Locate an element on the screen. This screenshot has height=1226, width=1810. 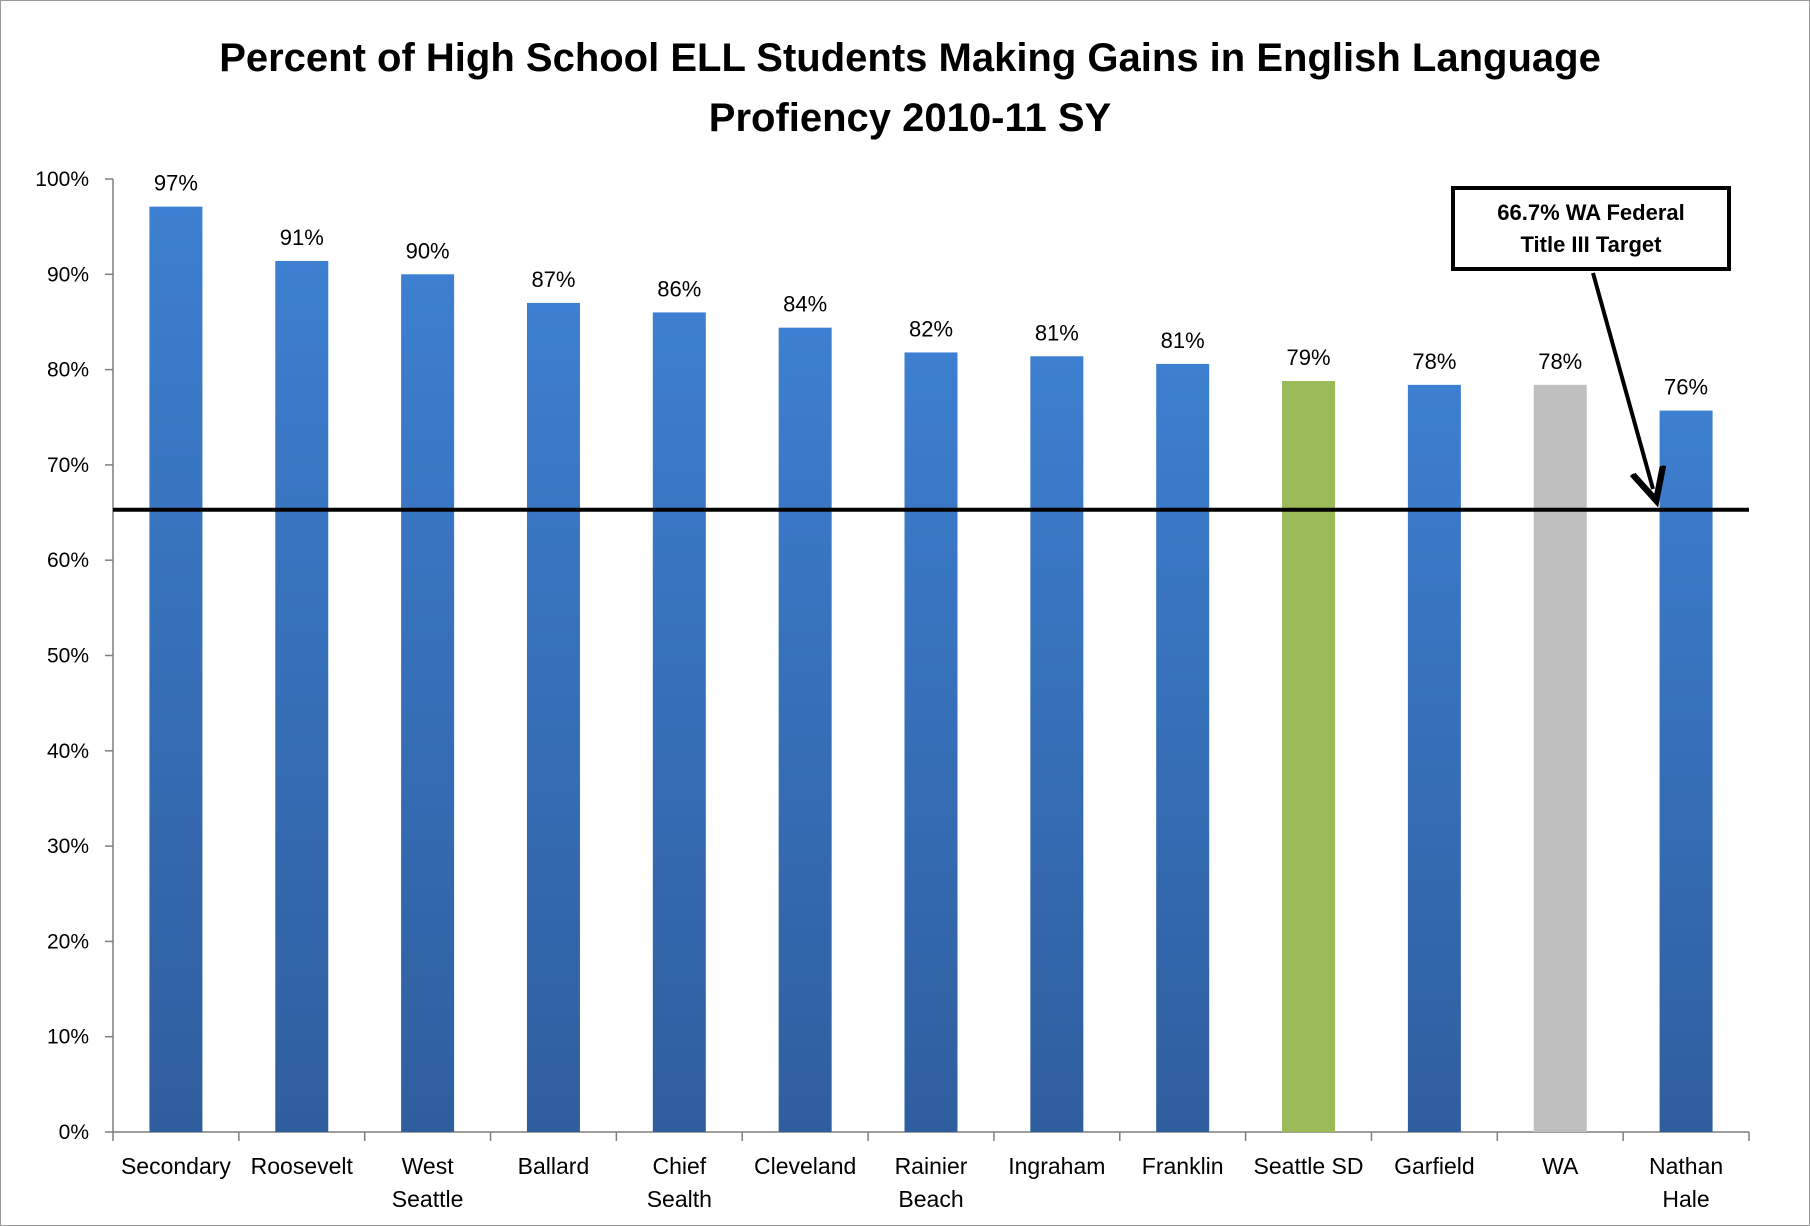
y-tick-label: 10% is located at coordinates (68, 1037).